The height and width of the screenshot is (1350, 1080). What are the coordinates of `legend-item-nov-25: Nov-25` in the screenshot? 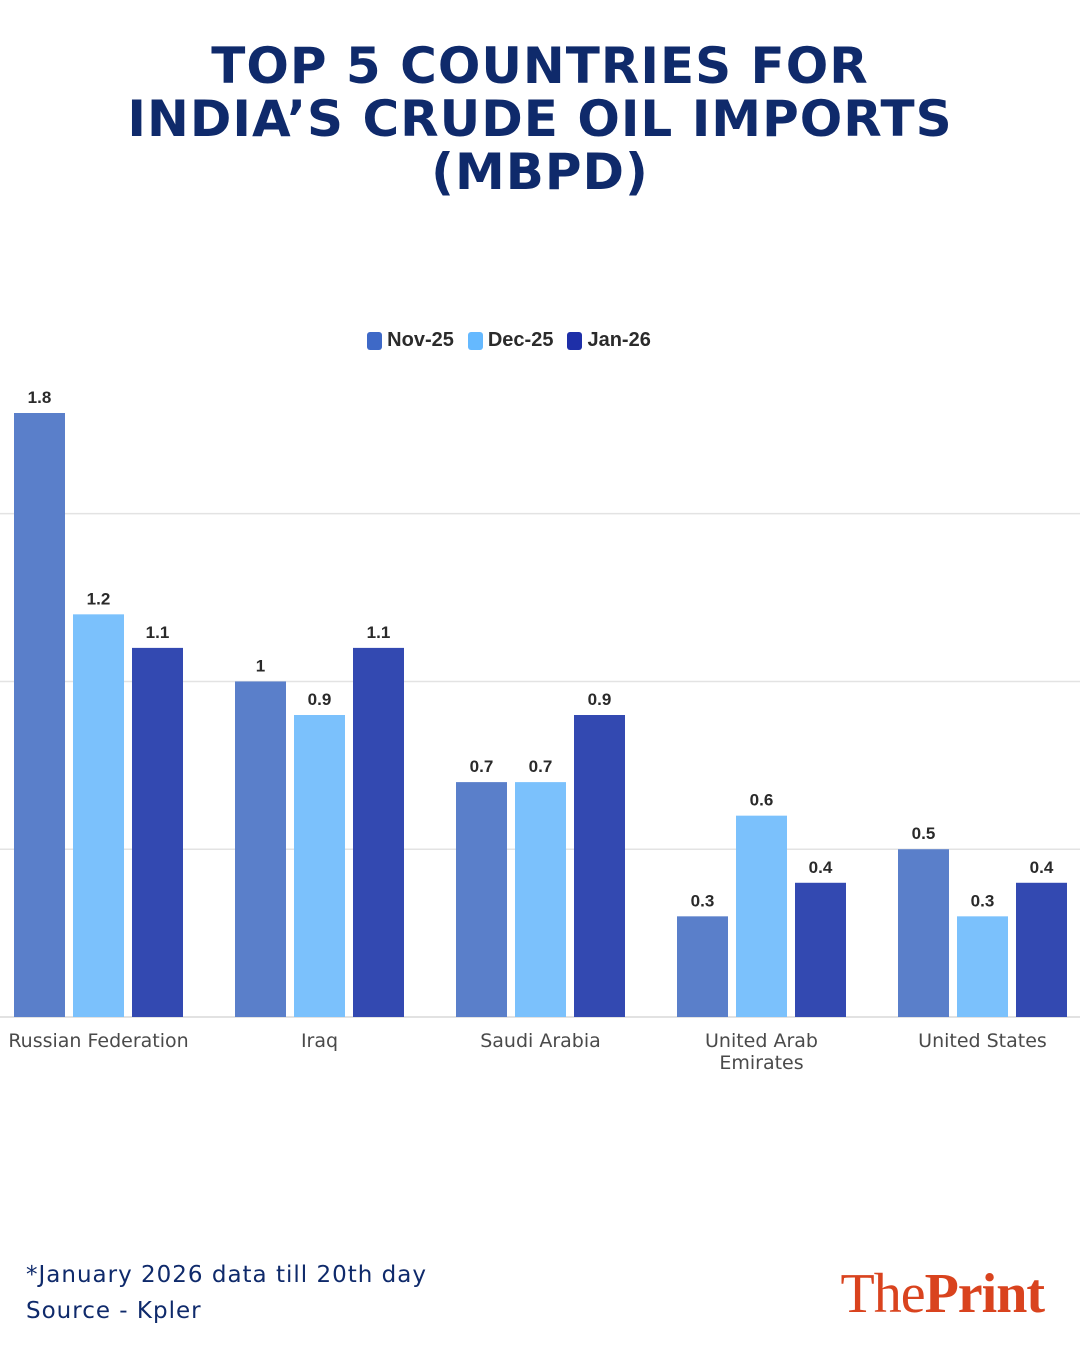 It's located at (410, 340).